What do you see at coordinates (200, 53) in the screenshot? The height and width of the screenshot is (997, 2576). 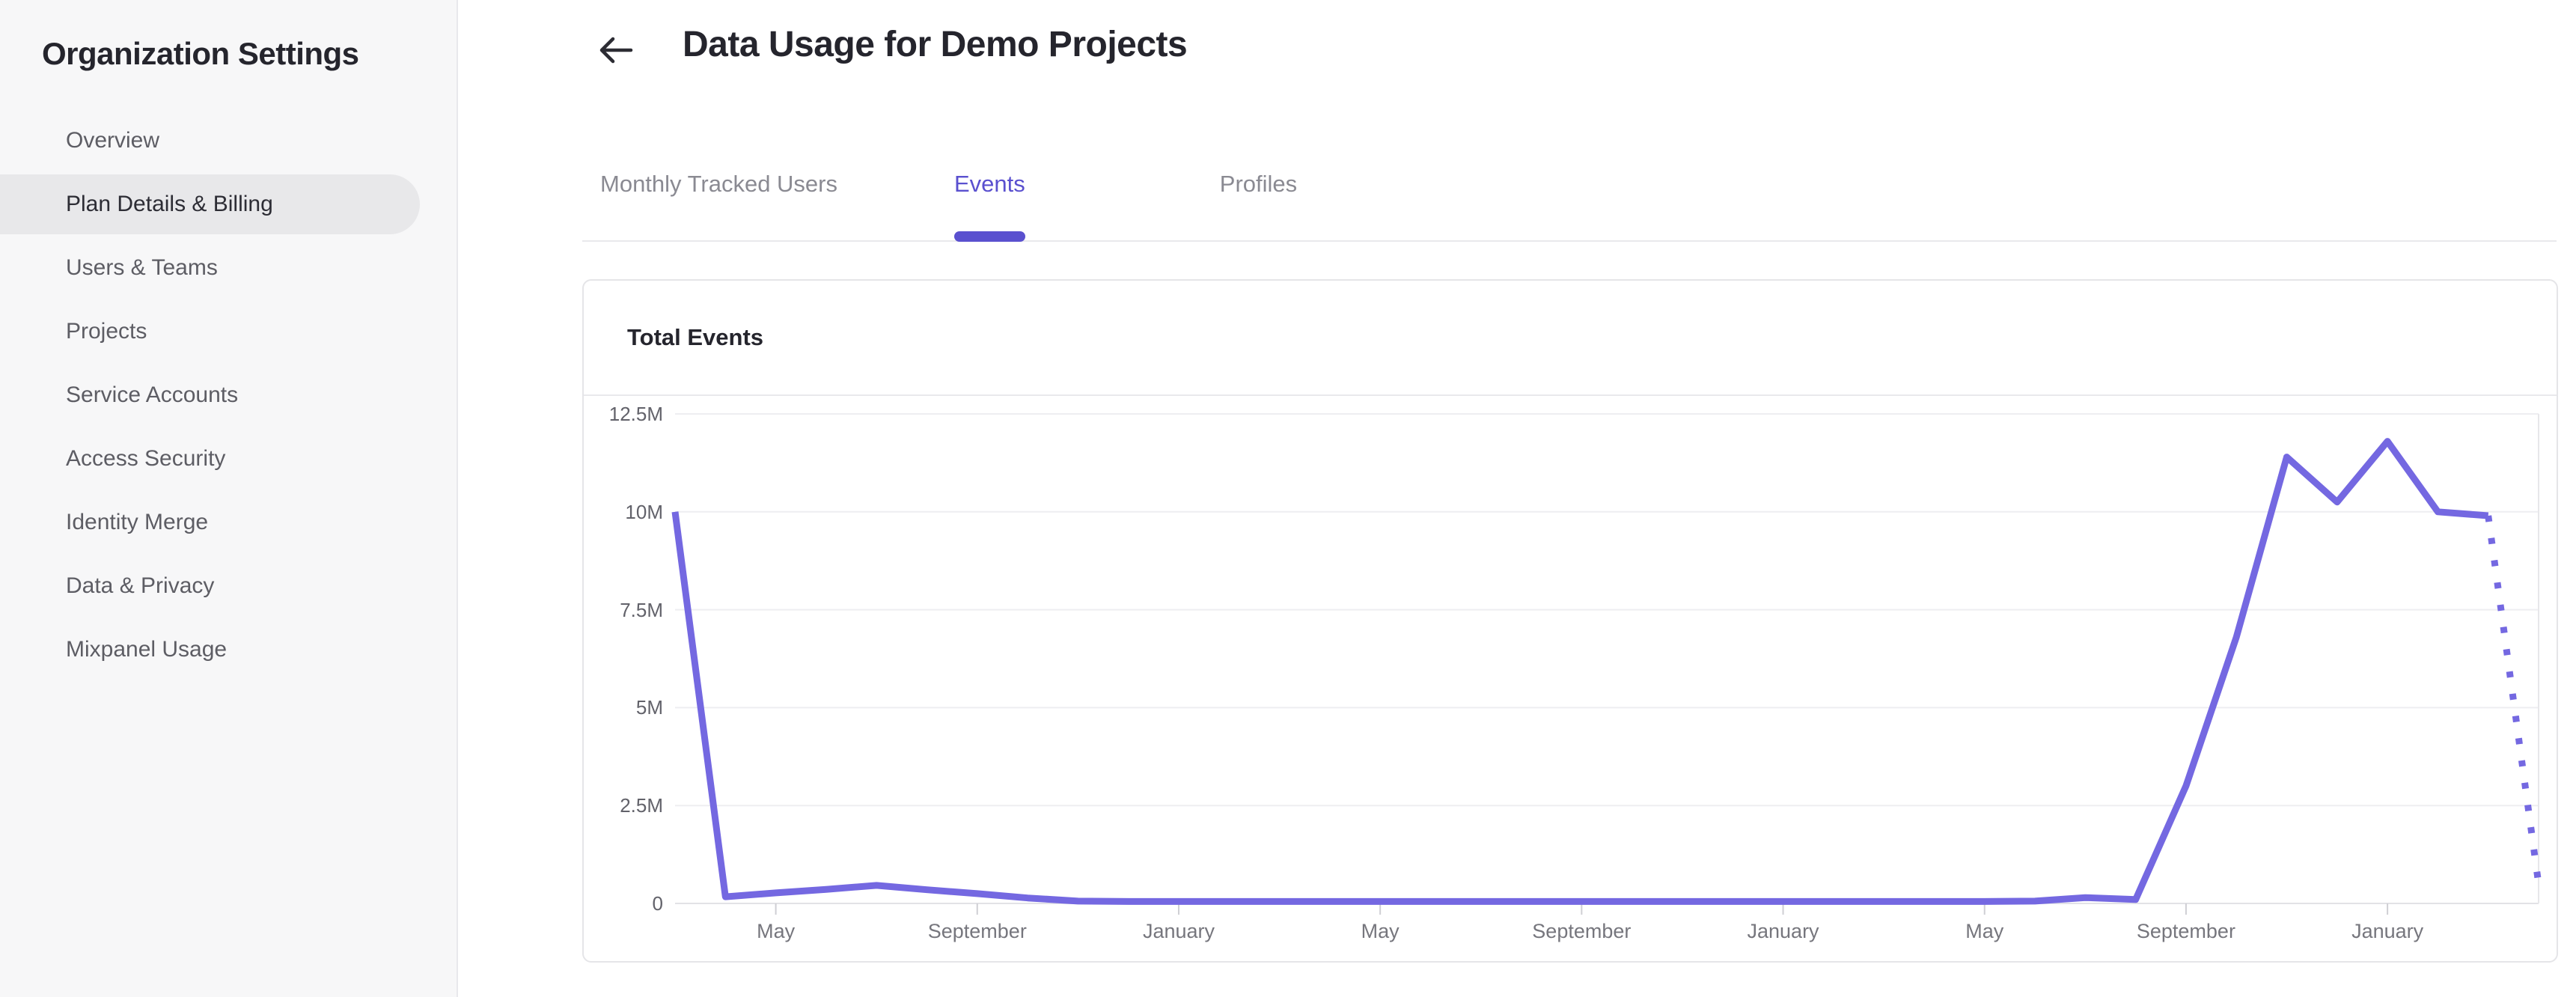 I see `sidebar-title: Organization Settings` at bounding box center [200, 53].